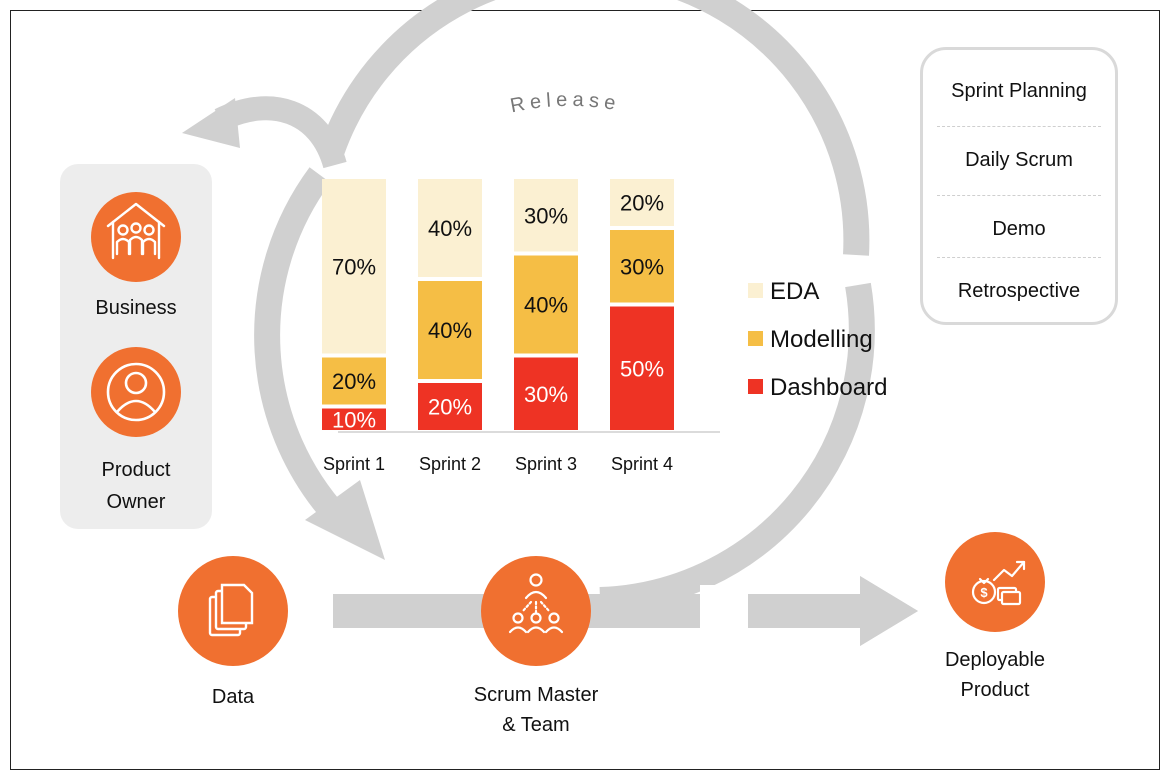 This screenshot has height=782, width=1172. Describe the element at coordinates (995, 690) in the screenshot. I see `deployable-label-line2: Product` at that location.